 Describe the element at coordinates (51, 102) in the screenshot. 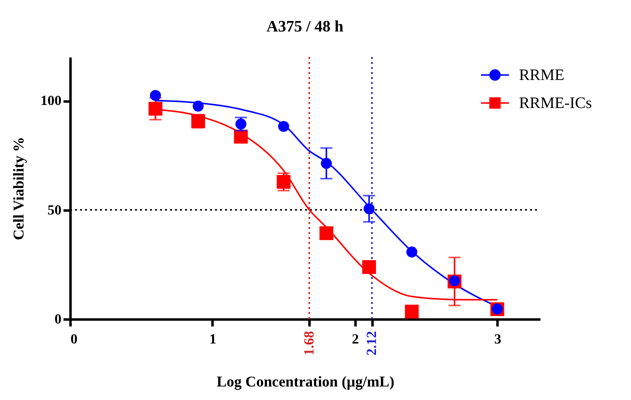

I see `y-tick-label: 100` at that location.